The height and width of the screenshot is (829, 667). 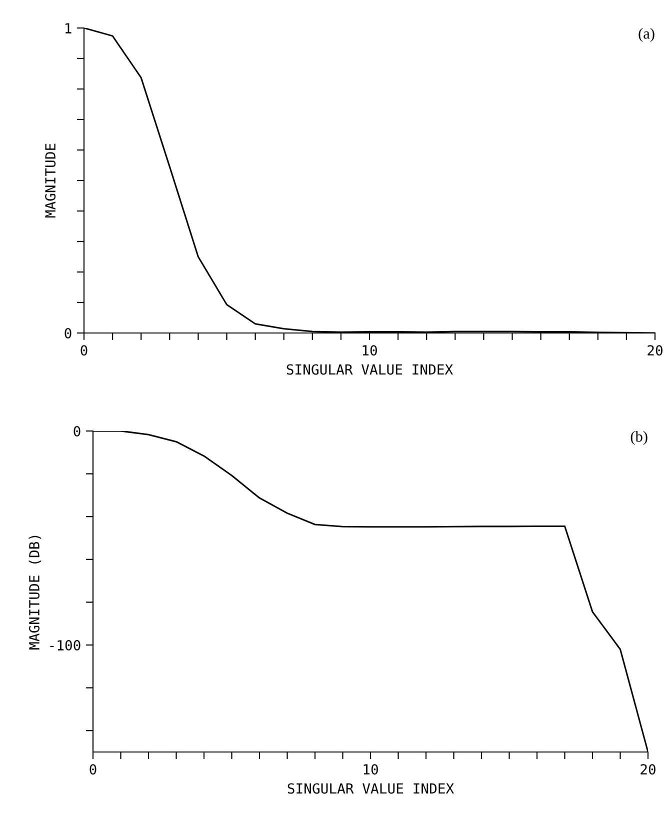 What do you see at coordinates (646, 35) in the screenshot?
I see `annotation: (a)` at bounding box center [646, 35].